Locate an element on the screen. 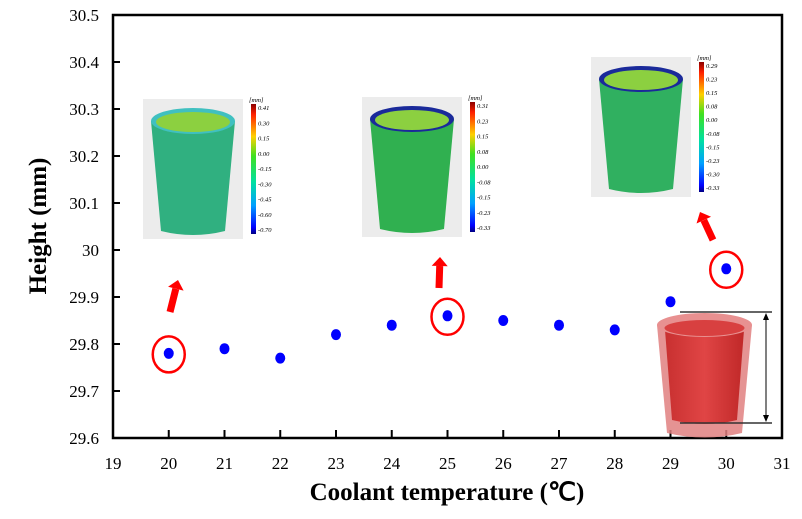 Image resolution: width=802 pixels, height=519 pixels. color-scale-label: 0.30 is located at coordinates (264, 123).